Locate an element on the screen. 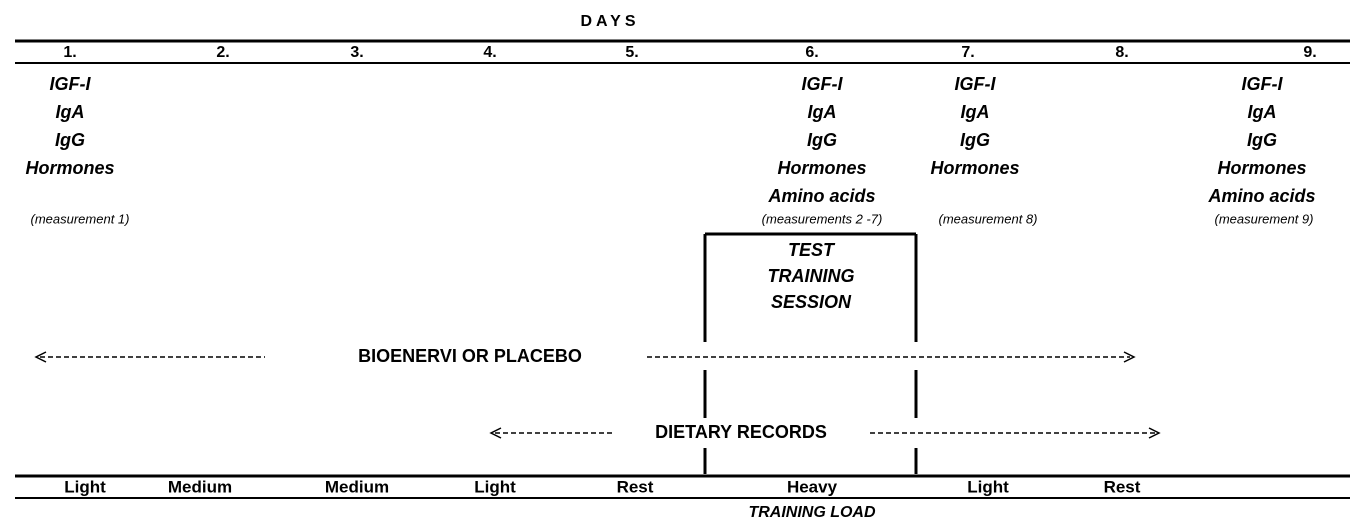 The height and width of the screenshot is (528, 1364). day-label: 3. is located at coordinates (356, 52).